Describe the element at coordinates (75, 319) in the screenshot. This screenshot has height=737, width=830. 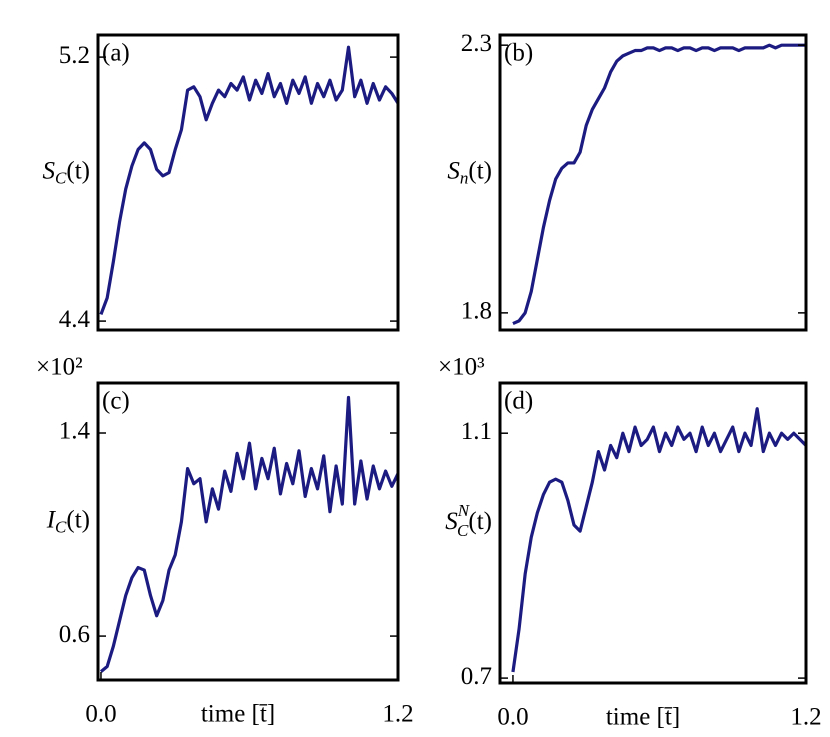
I see `y-tick-label: 4.4` at that location.